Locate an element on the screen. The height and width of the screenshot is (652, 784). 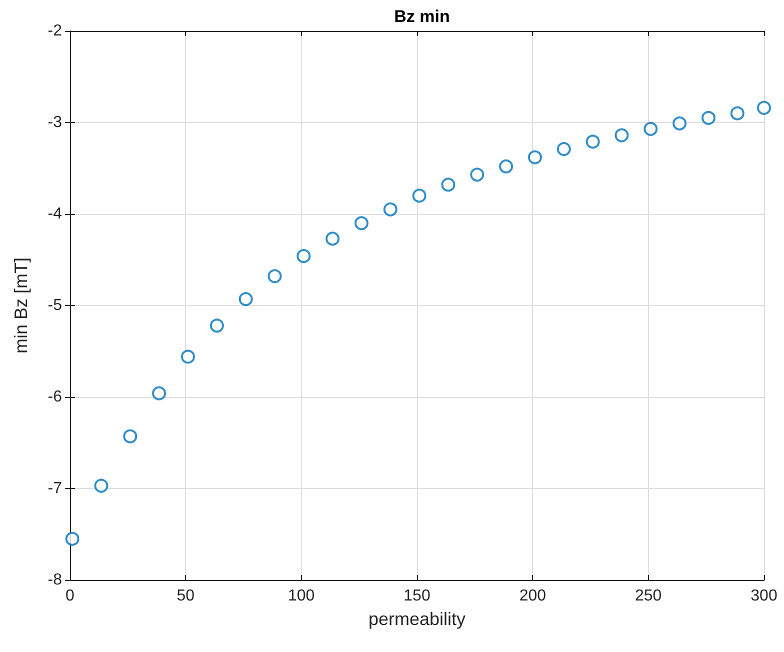
y-tick-label: -4 is located at coordinates (55, 214).